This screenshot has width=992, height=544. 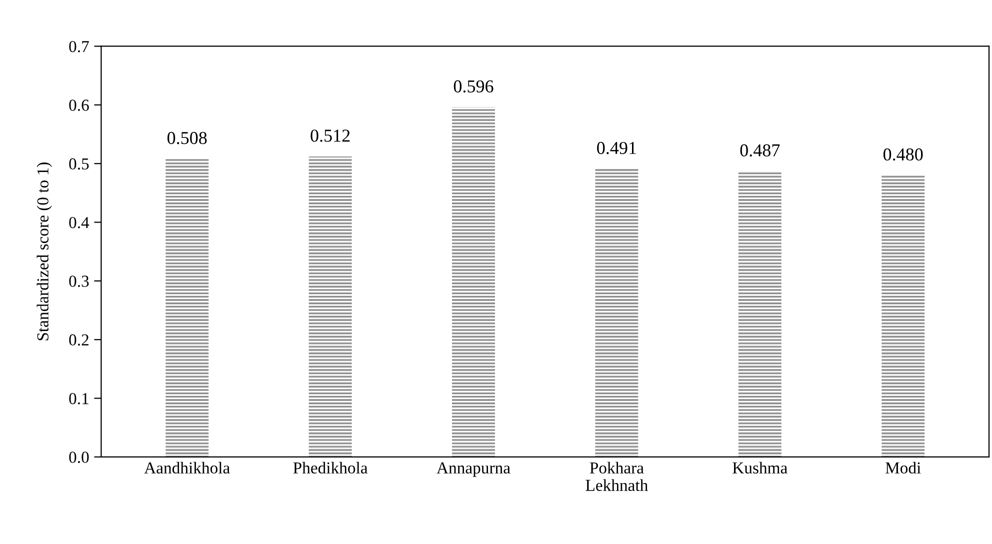 What do you see at coordinates (330, 468) in the screenshot?
I see `x-tick-label: Phedikhola` at bounding box center [330, 468].